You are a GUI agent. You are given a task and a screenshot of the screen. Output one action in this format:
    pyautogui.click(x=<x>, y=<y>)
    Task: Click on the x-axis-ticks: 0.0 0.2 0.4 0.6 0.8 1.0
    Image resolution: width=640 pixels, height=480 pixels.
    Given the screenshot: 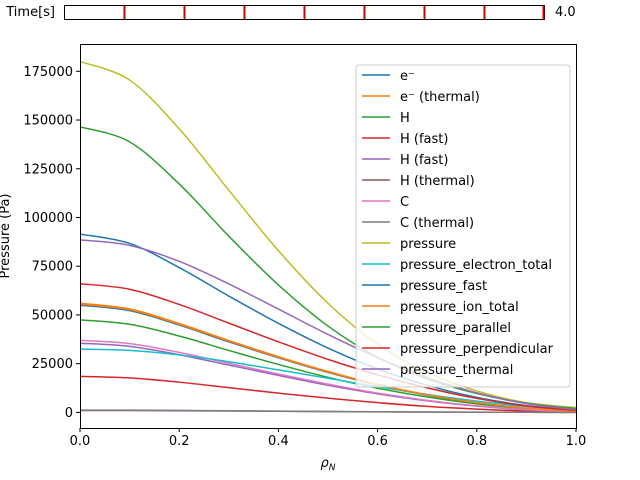 What is the action you would take?
    pyautogui.click(x=328, y=438)
    